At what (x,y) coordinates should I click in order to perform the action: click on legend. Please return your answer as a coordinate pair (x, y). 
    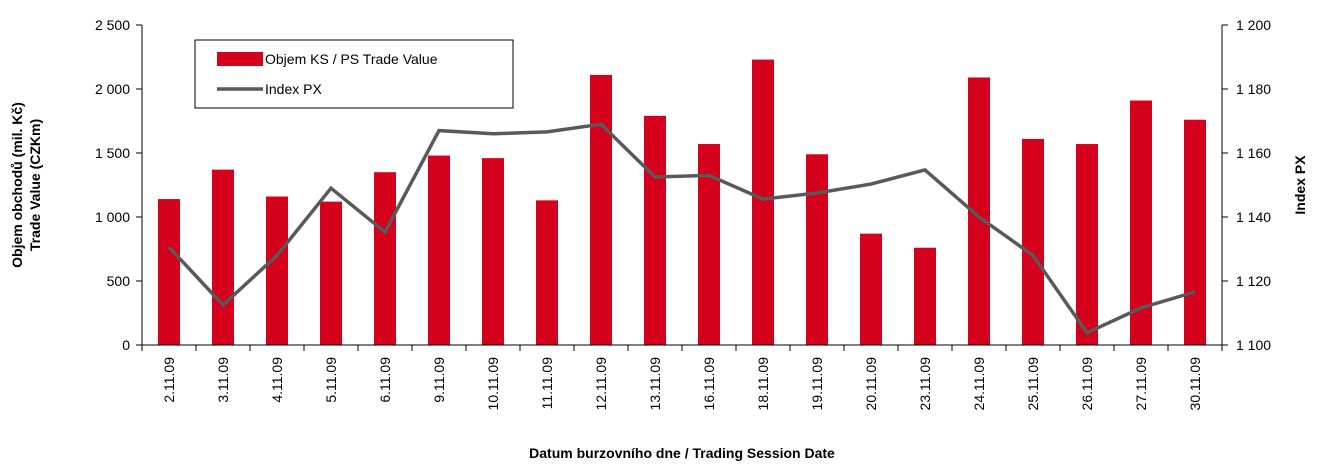
    Looking at the image, I should click on (354, 74).